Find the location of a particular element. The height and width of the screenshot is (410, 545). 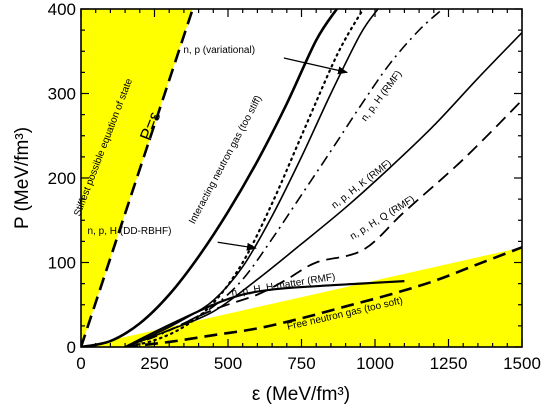

x-tick-label: 750 is located at coordinates (301, 363).